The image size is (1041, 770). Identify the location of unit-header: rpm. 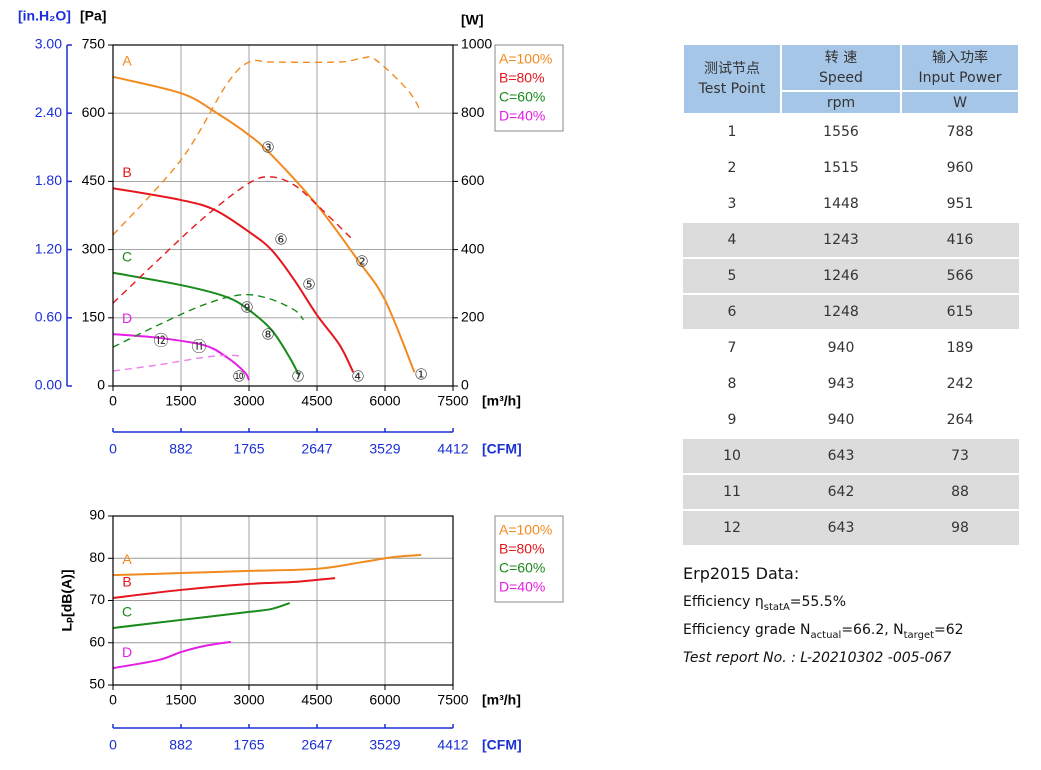
(841, 102).